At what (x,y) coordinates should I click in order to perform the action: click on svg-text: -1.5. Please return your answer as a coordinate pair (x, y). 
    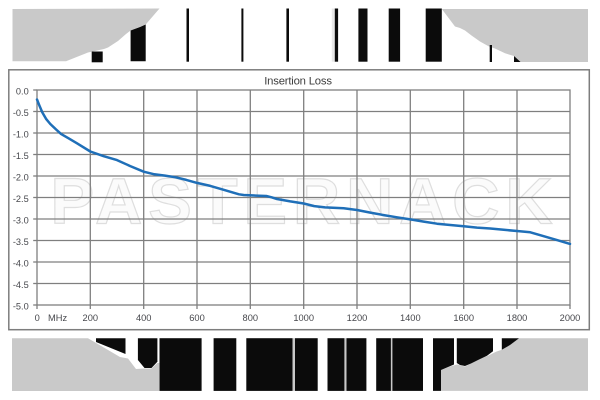
    Looking at the image, I should click on (21, 156).